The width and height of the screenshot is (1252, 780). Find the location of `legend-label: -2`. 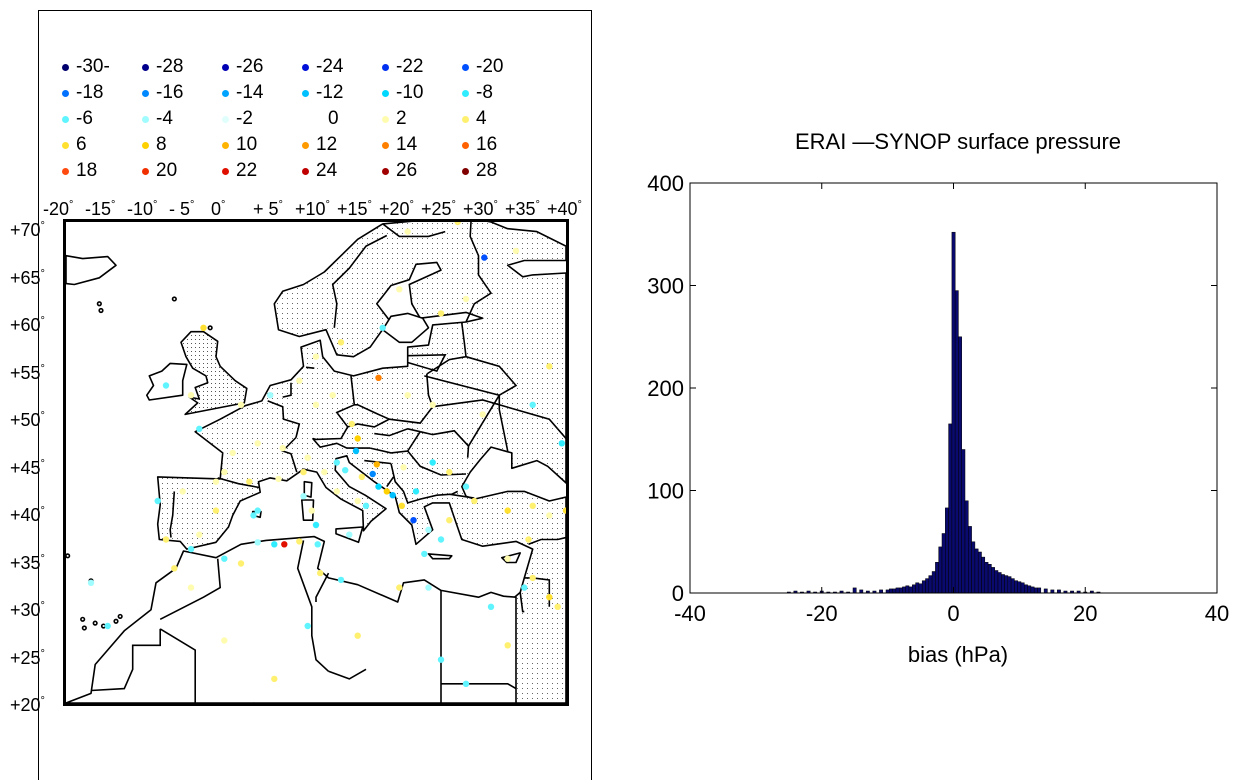

legend-label: -2 is located at coordinates (244, 118).